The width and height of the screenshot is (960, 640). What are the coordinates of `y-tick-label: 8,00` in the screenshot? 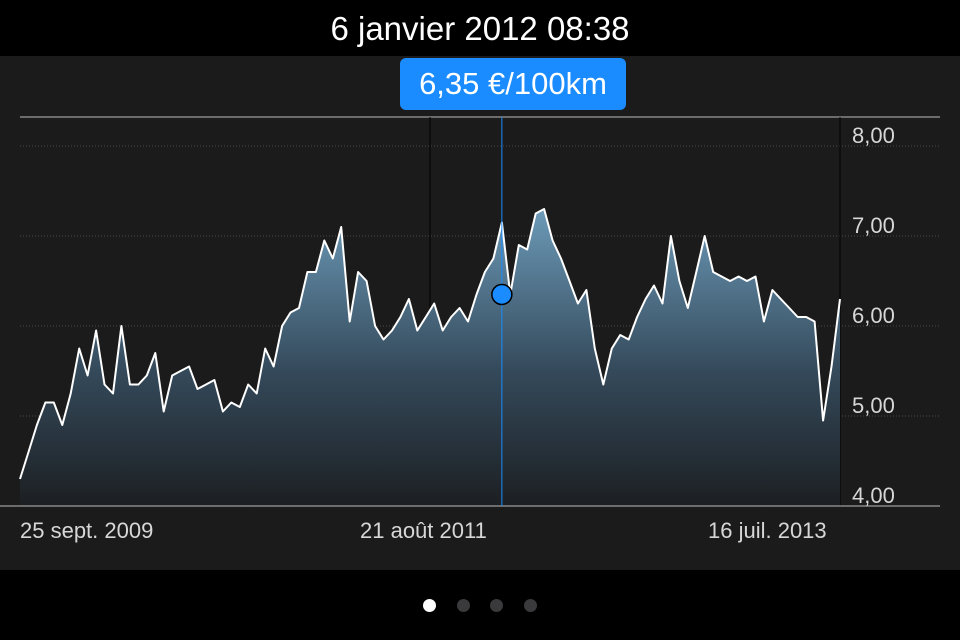 It's located at (873, 135).